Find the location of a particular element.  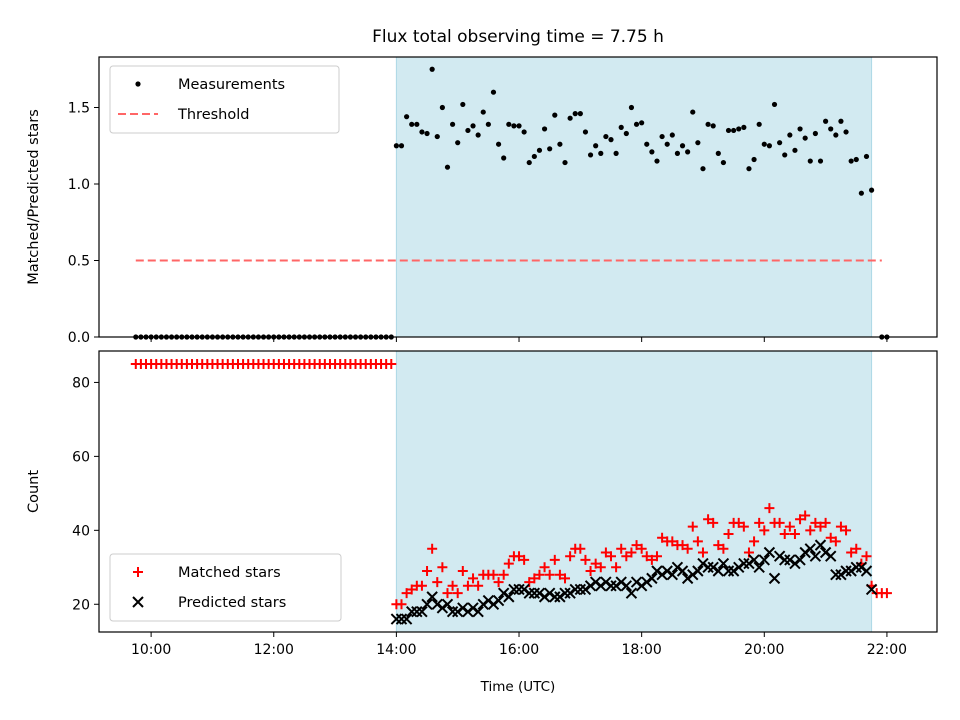

y-tick-label: 0.0 is located at coordinates (79, 338).